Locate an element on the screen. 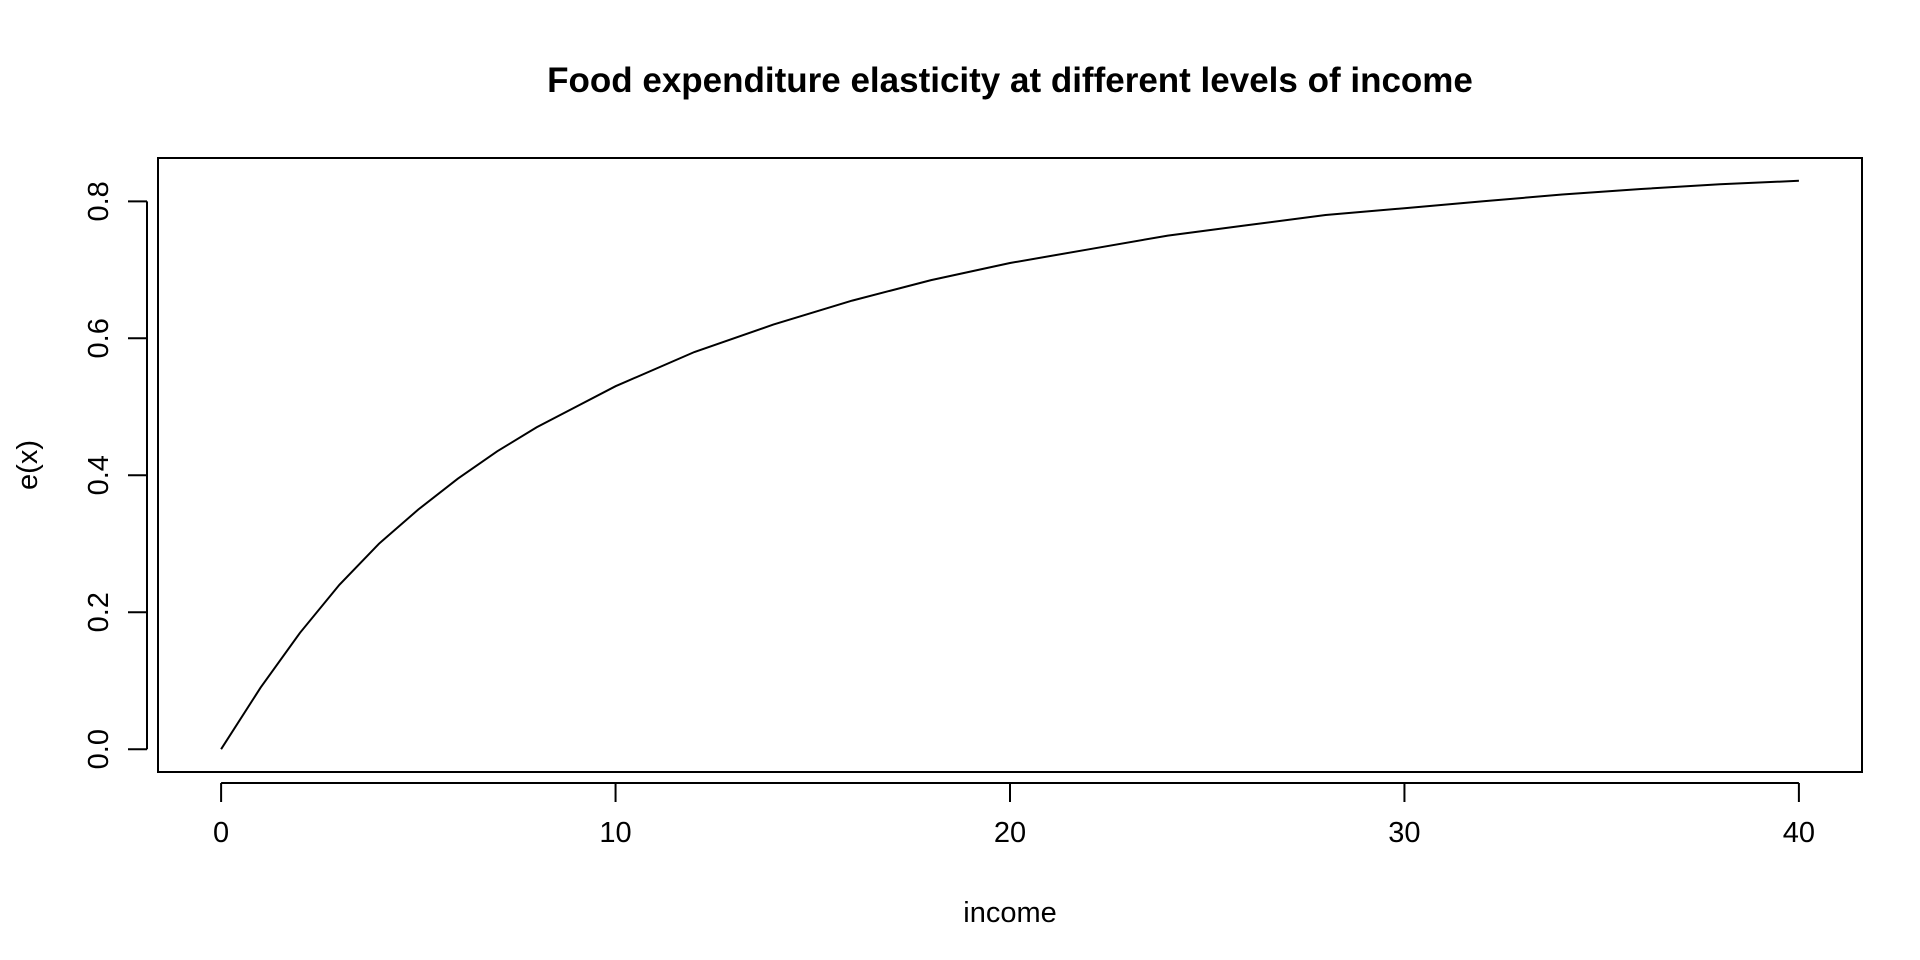 The image size is (1920, 960). x-axis-label: income is located at coordinates (1010, 913).